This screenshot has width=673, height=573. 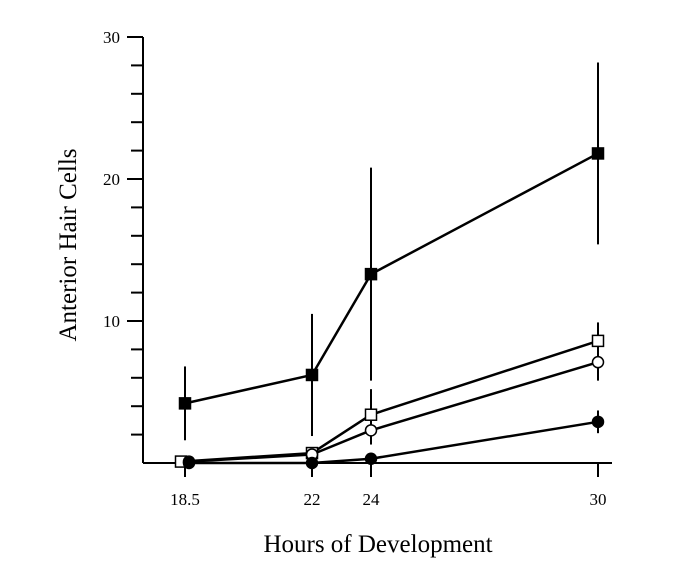 I want to click on x-axis-title: Hours of Development, so click(x=377, y=544).